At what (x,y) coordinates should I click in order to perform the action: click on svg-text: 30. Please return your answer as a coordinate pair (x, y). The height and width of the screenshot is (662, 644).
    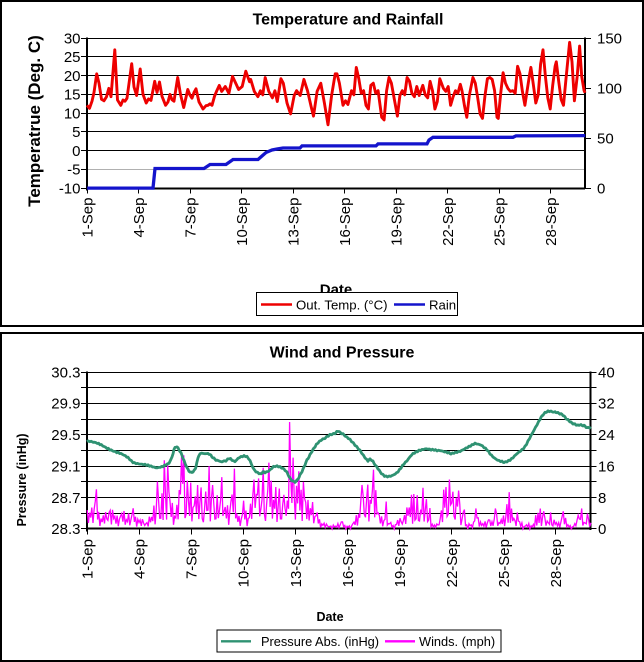
    Looking at the image, I should click on (72, 38).